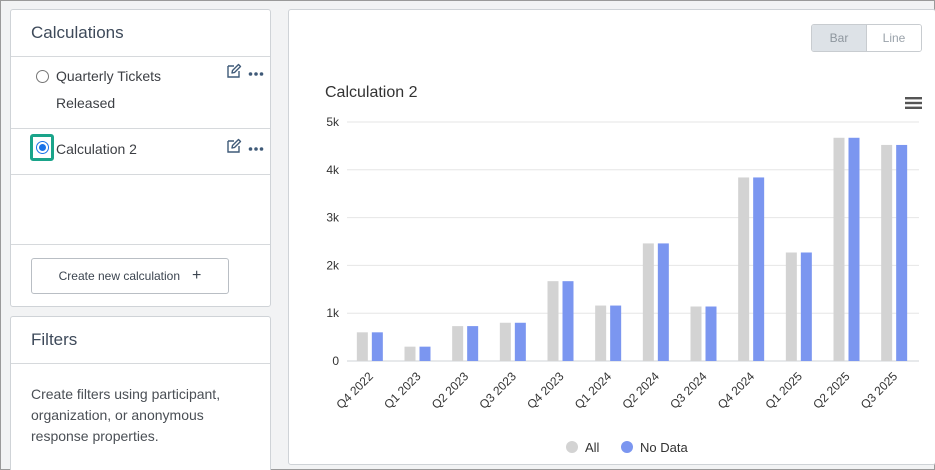  Describe the element at coordinates (42, 76) in the screenshot. I see `calculation-radio-unselected` at that location.